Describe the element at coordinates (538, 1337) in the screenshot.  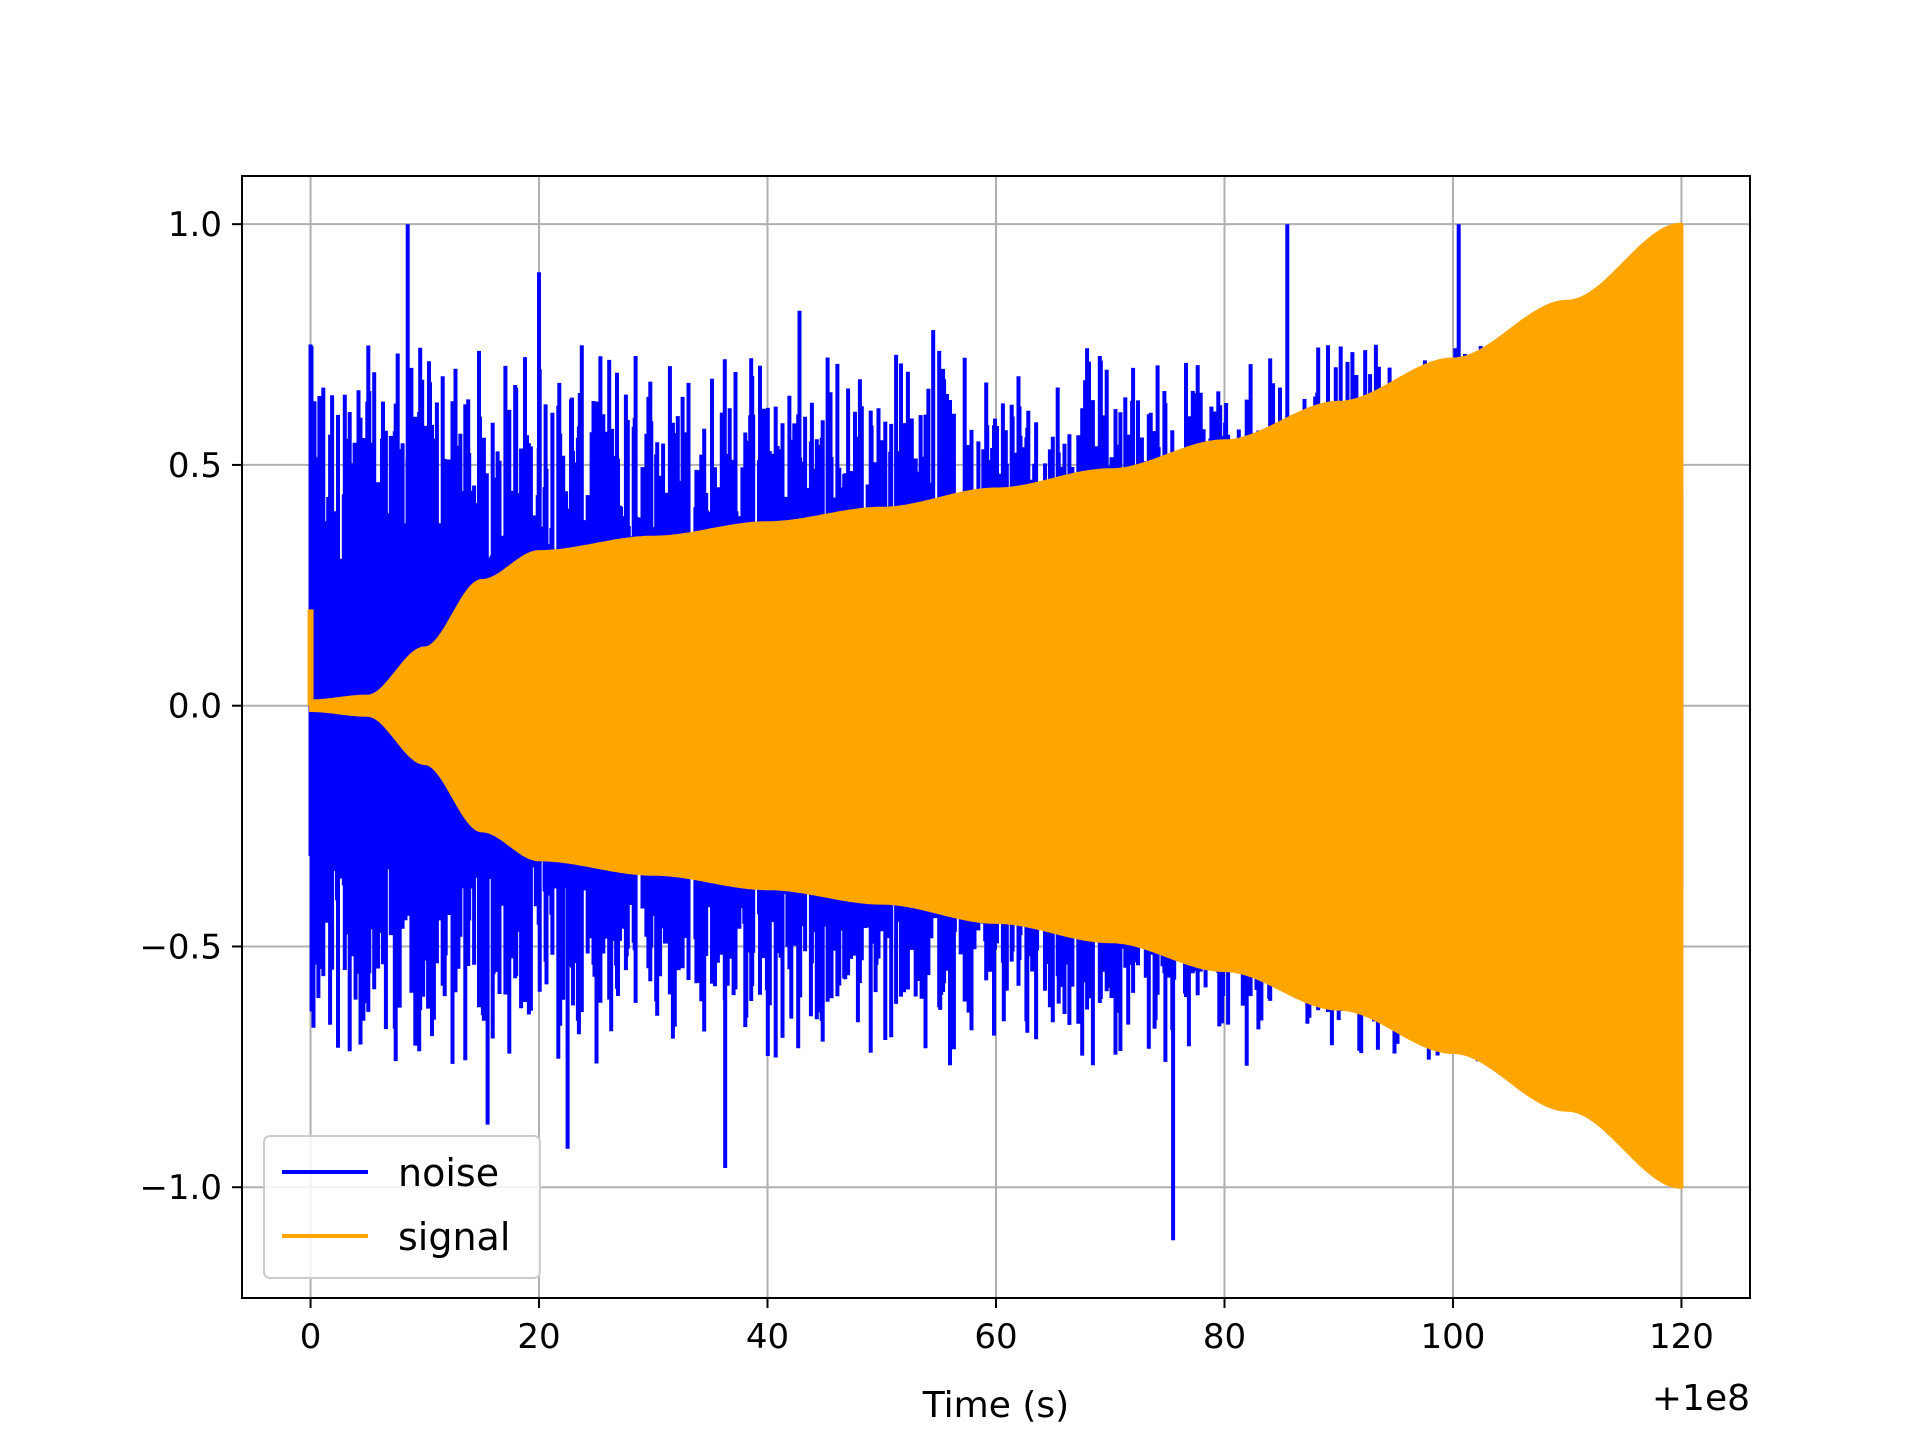
I see `x-tick-label: 20` at that location.